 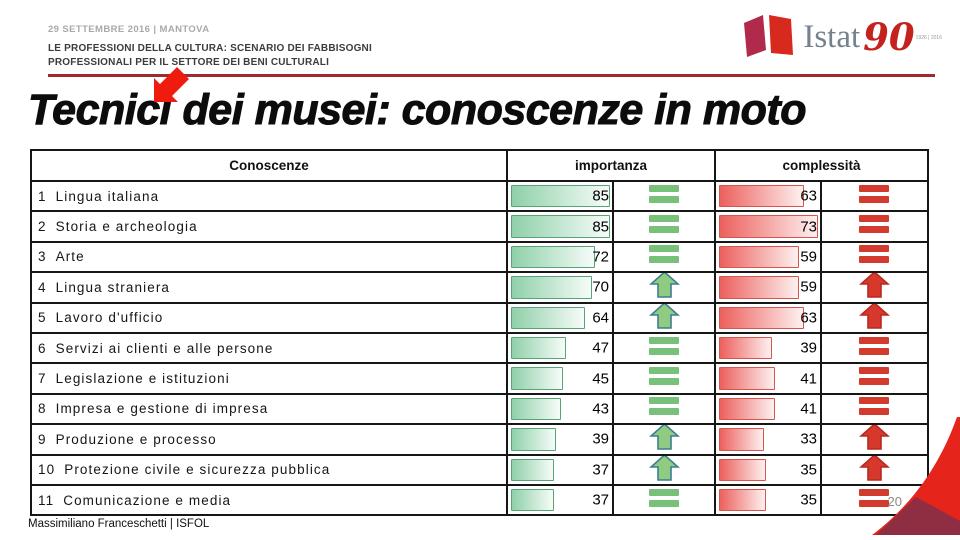 I want to click on importanza-bar-cell: 45, so click(x=559, y=378).